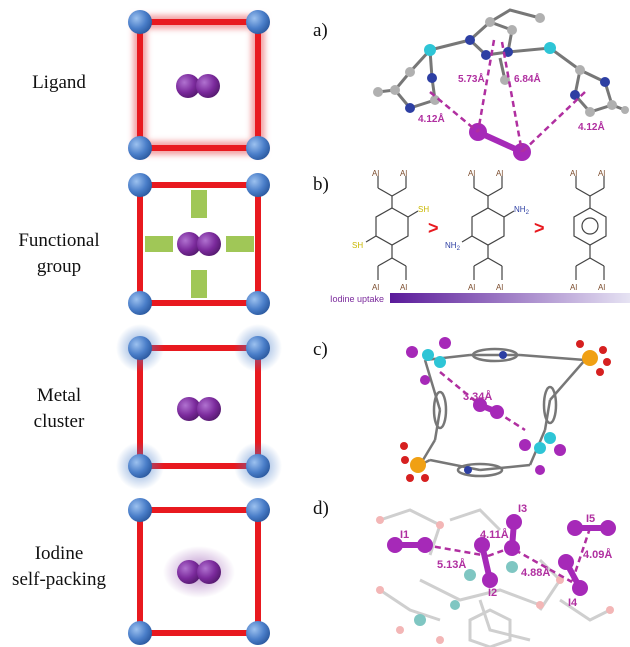 This screenshot has width=630, height=647. I want to click on schematic-functional-group, so click(199, 244).